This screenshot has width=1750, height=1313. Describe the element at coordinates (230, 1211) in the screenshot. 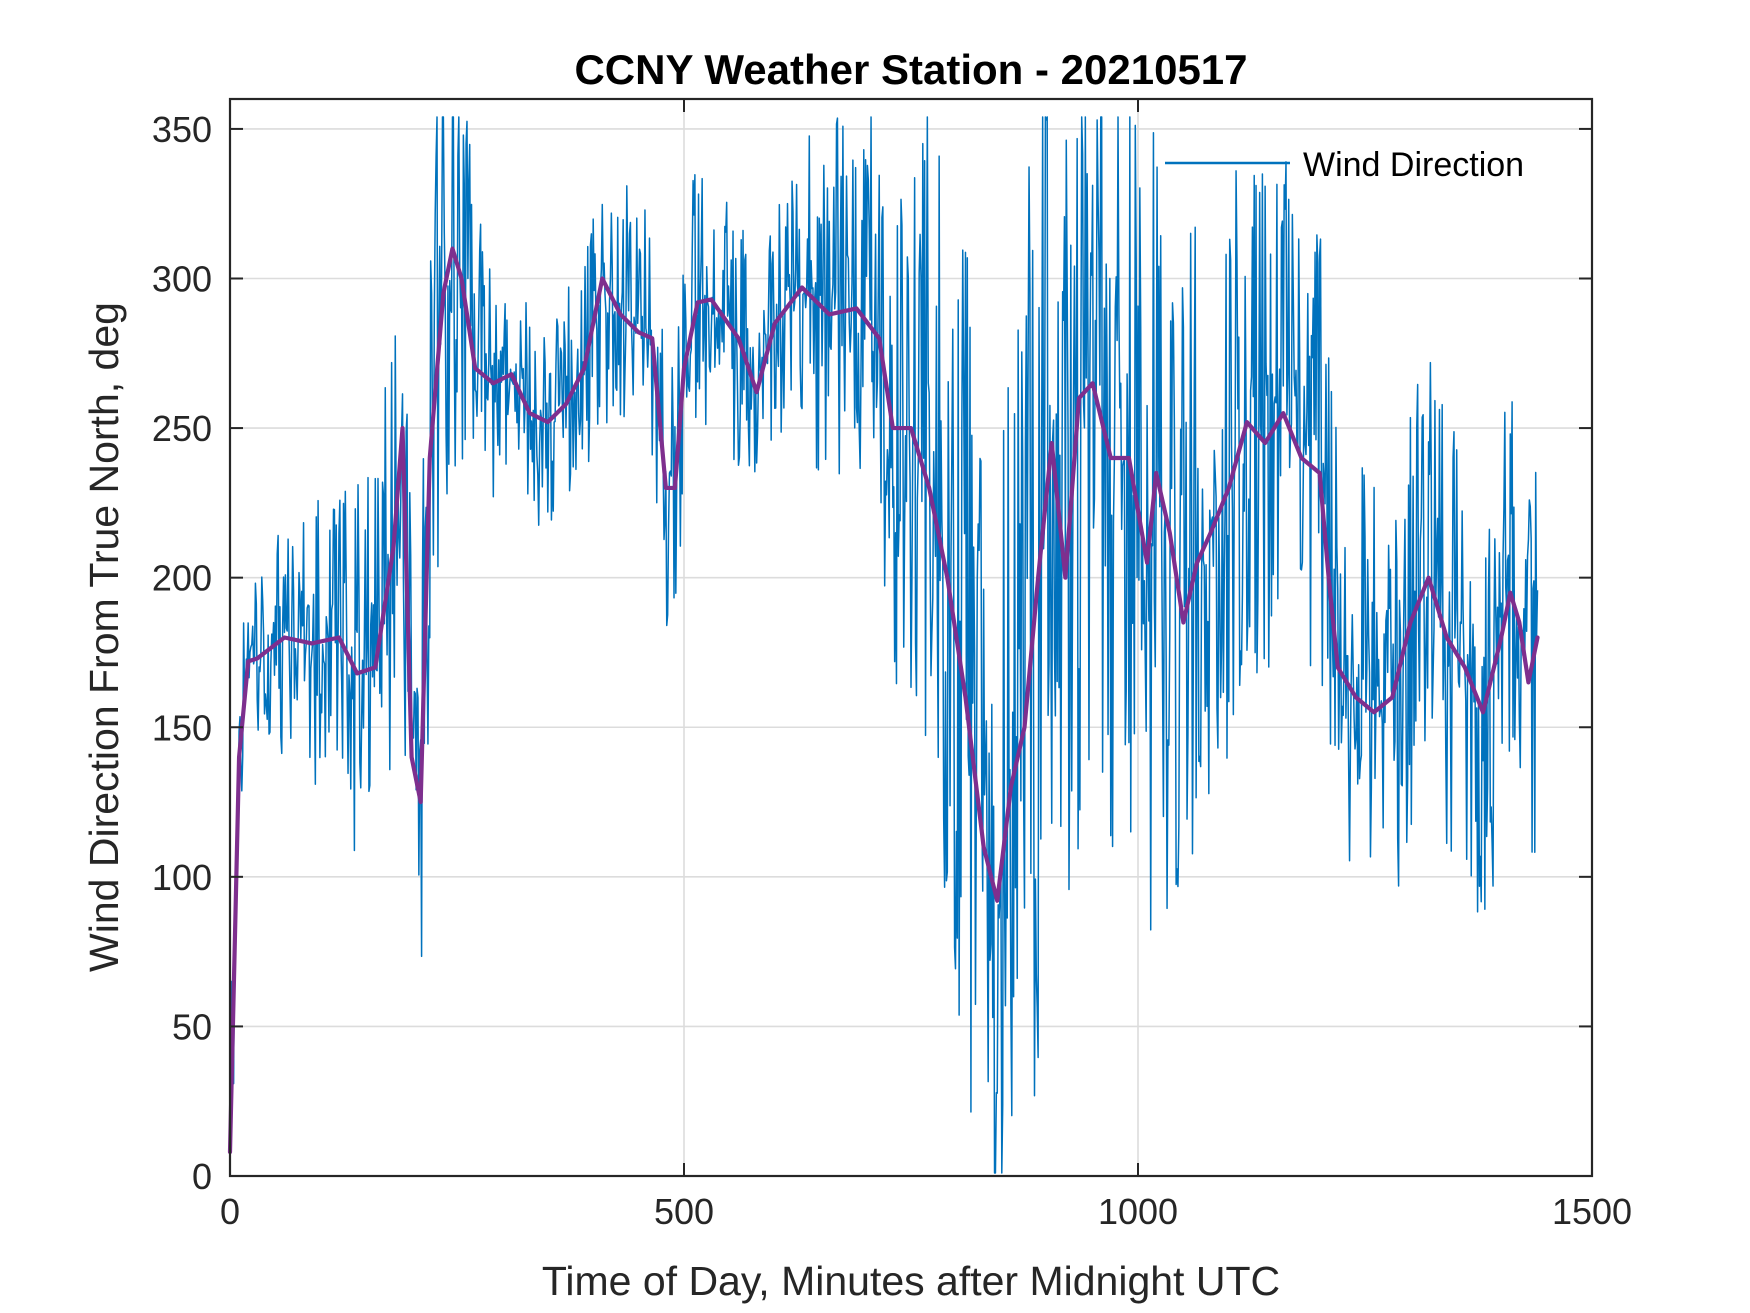

I see `x-tick-label: 0` at that location.